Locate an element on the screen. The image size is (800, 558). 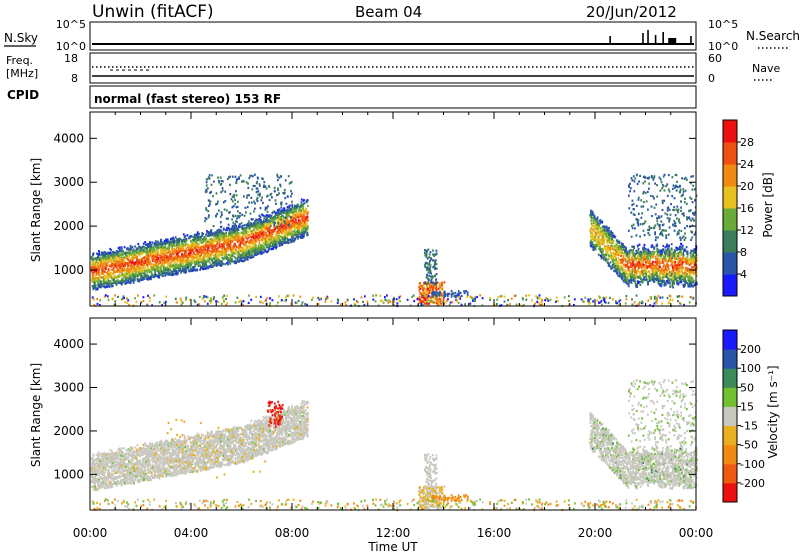
date-title: 20/Jun/2012 is located at coordinates (631, 12).